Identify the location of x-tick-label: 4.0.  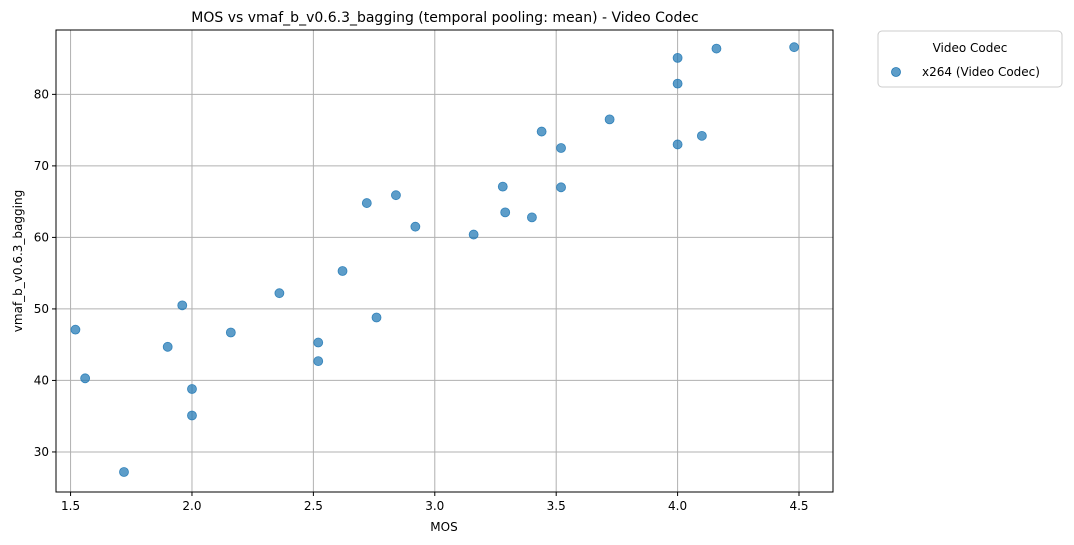
(677, 506).